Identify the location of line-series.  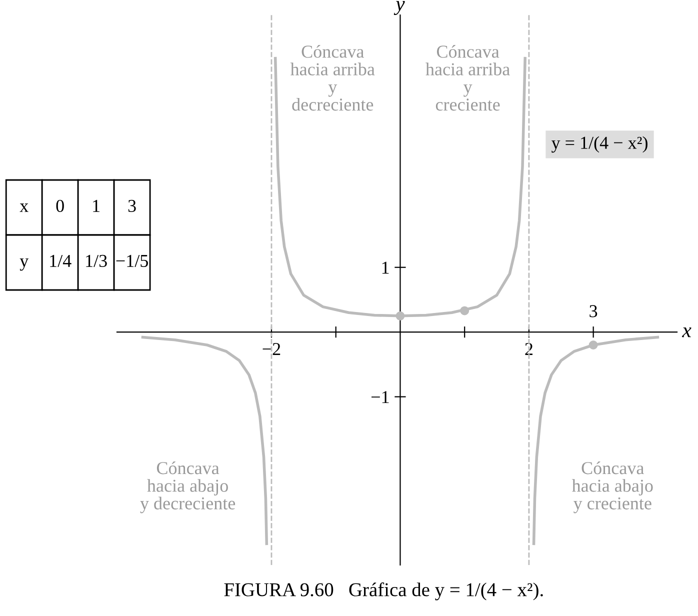
(596, 441).